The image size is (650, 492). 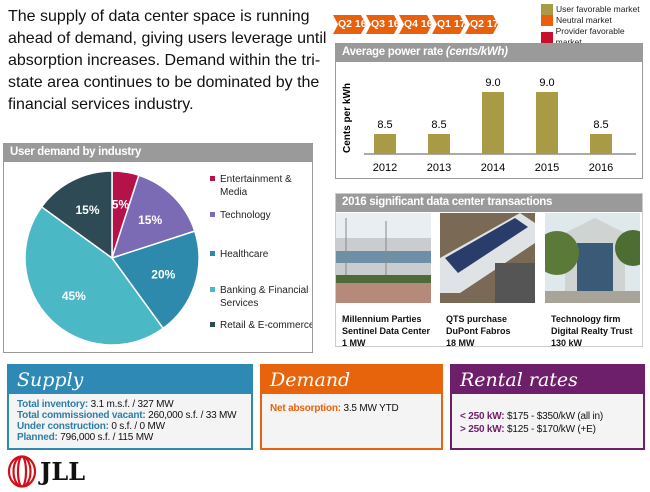 I want to click on x-tick-label: 2016, so click(x=601, y=168).